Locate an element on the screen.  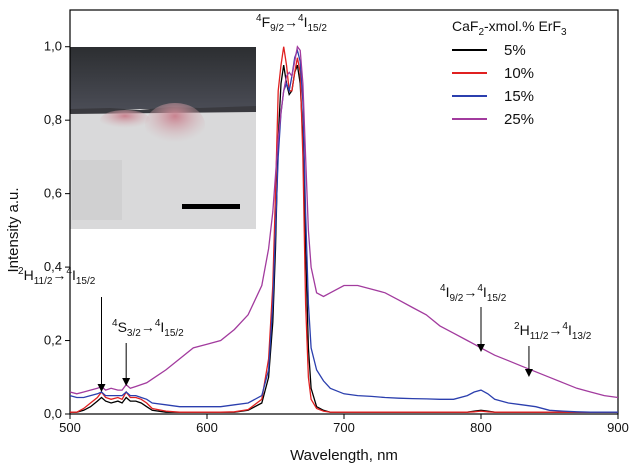
legend-label: 25% is located at coordinates (519, 119).